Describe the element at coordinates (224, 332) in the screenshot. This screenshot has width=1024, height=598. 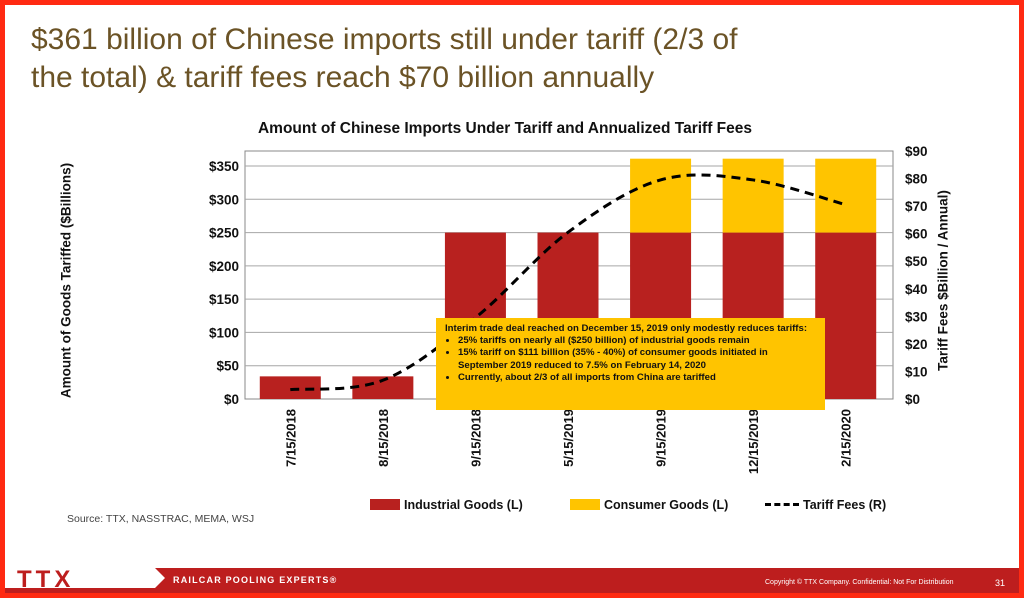
I see `left-tick-label: $100` at that location.